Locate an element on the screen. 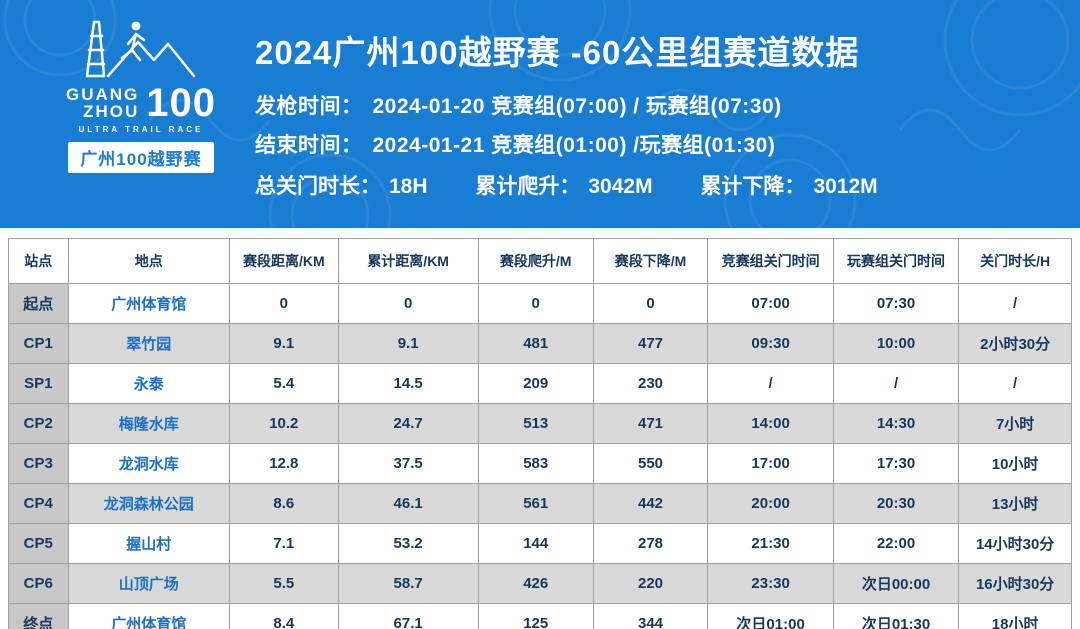 This screenshot has width=1080, height=629. data-cell: 5.4 is located at coordinates (284, 383).